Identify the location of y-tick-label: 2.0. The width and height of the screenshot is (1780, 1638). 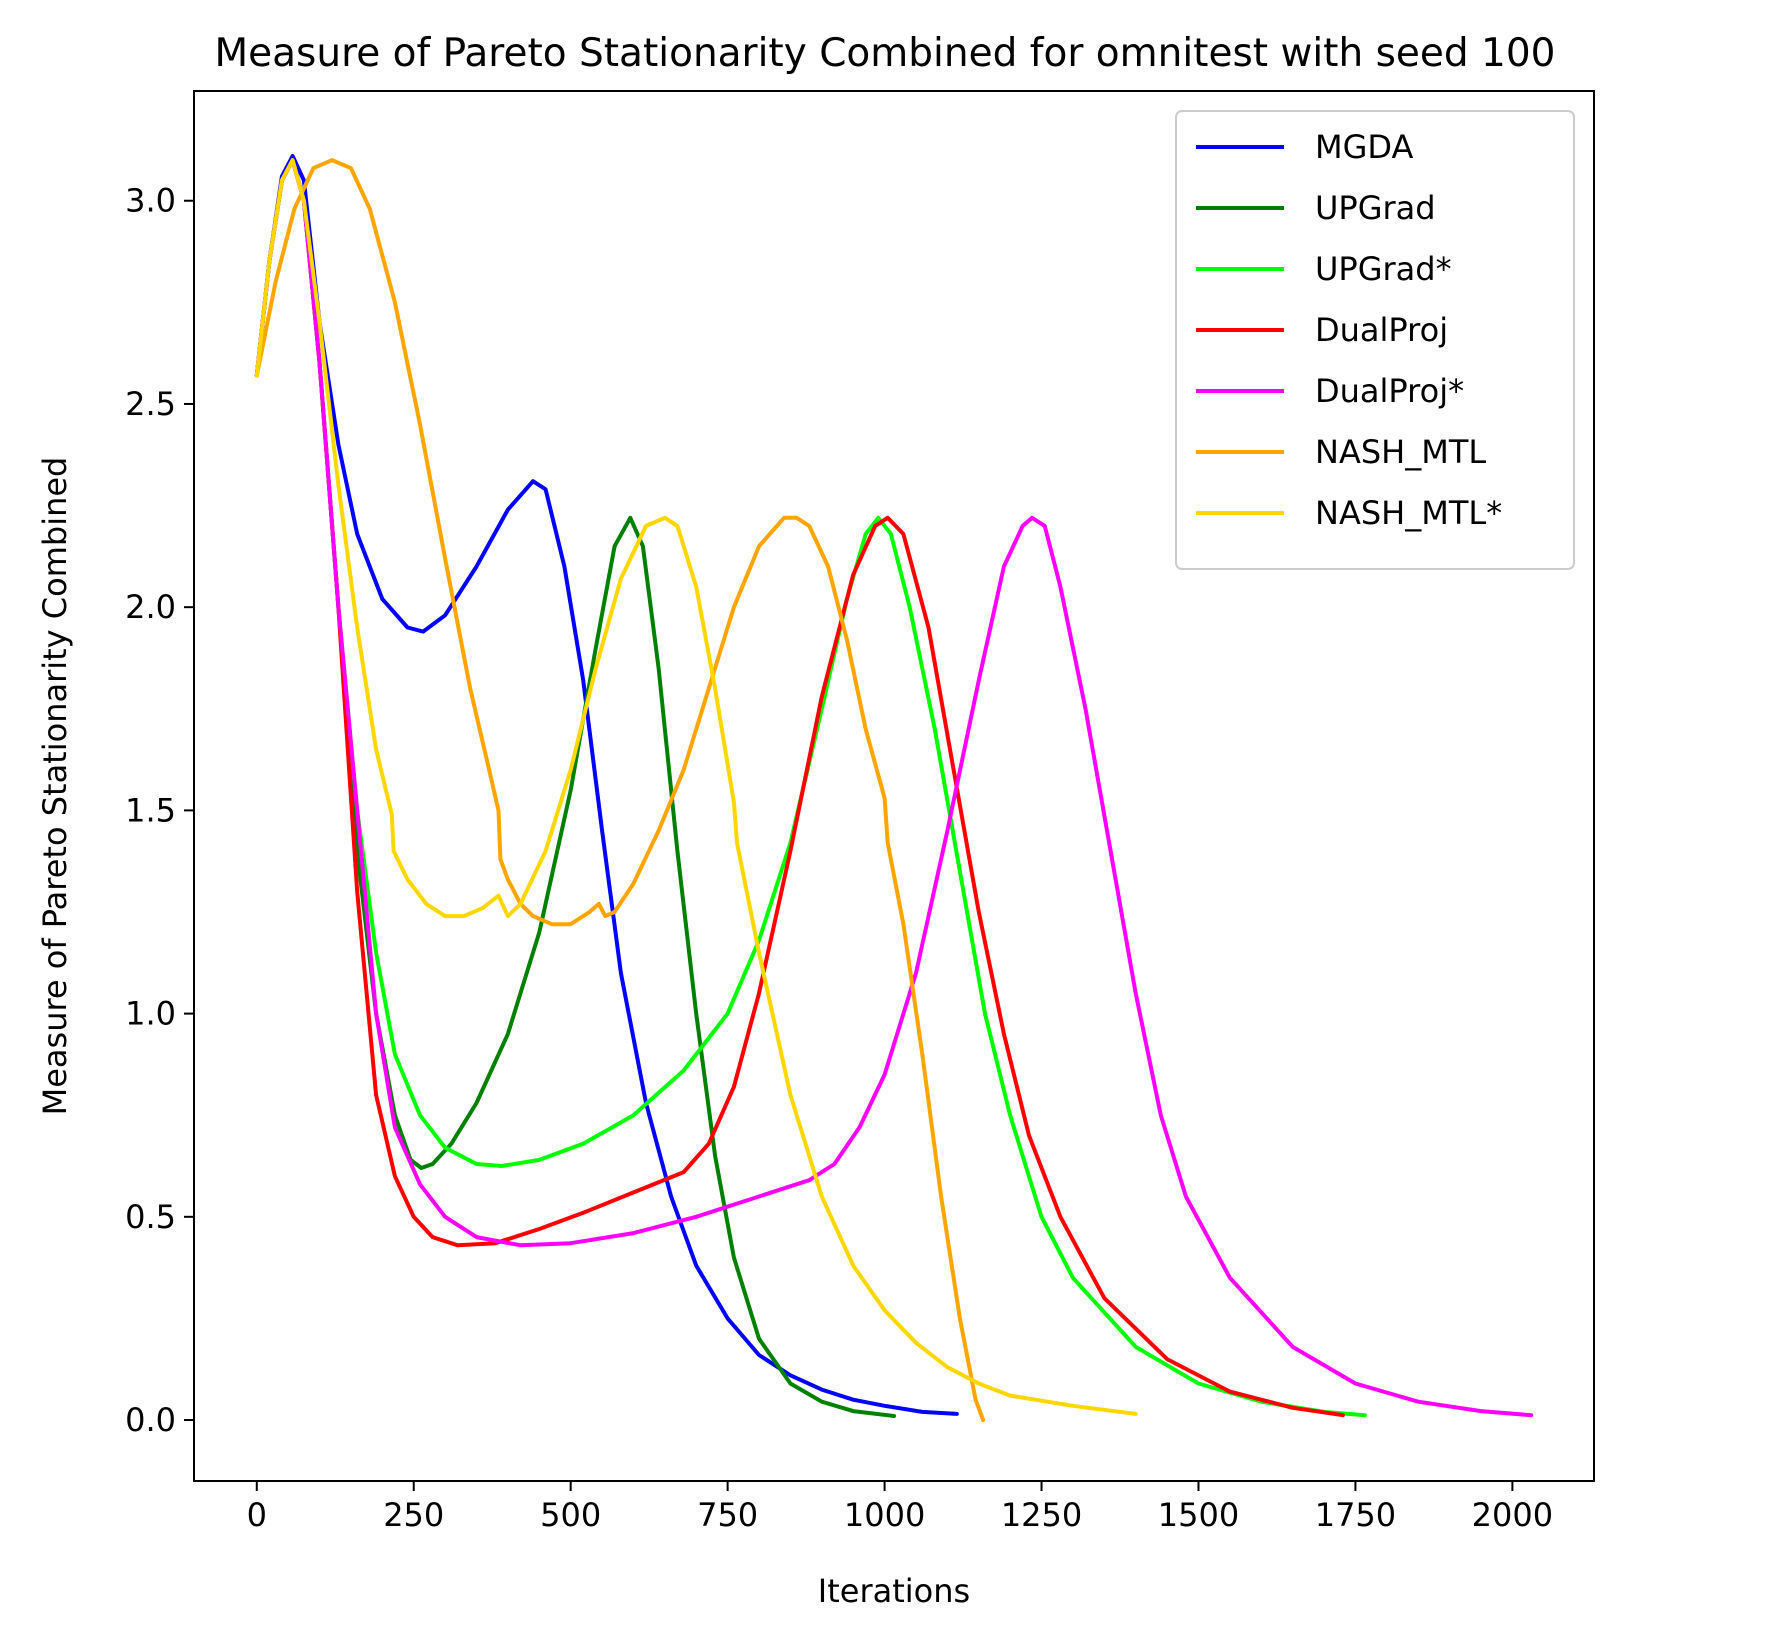
(150, 607).